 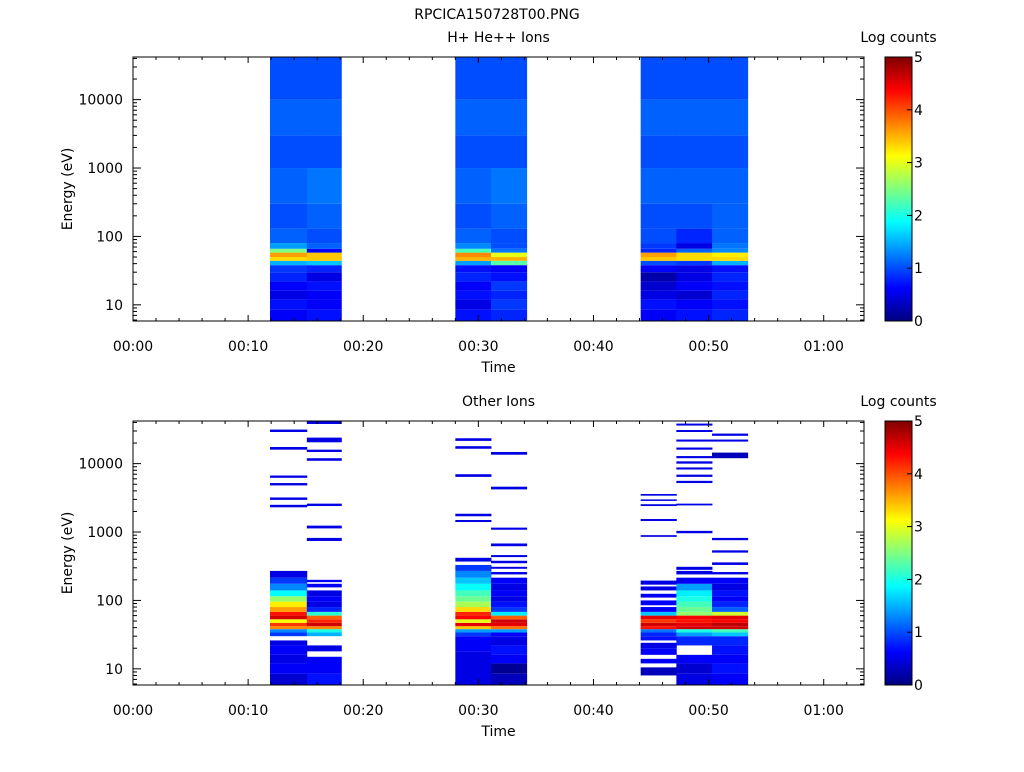 What do you see at coordinates (593, 711) in the screenshot?
I see `x-tick-label: 00:40` at bounding box center [593, 711].